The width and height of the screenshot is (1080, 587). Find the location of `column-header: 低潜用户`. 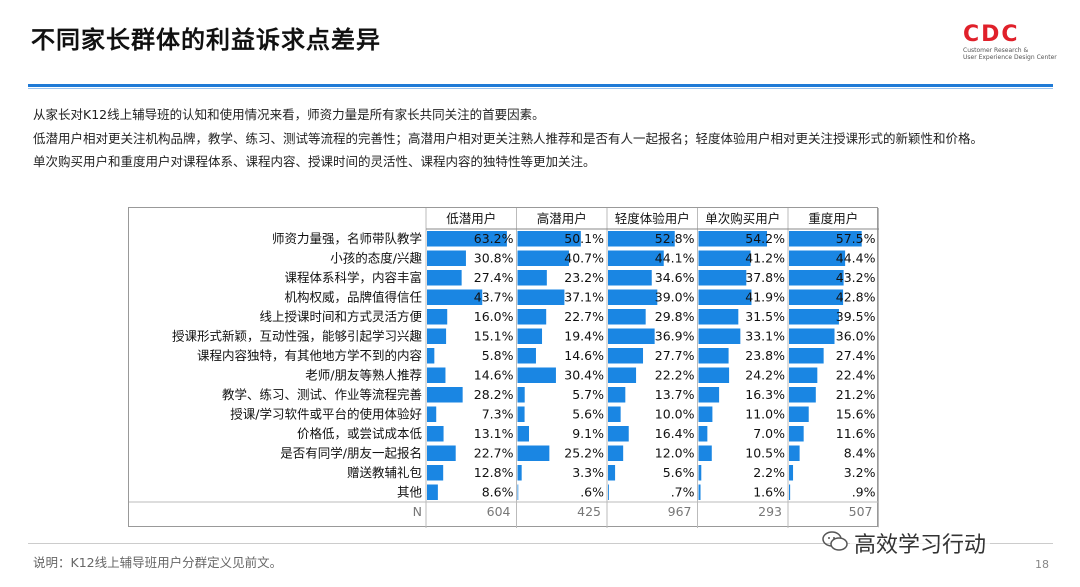

column-header: 低潜用户 is located at coordinates (471, 218).